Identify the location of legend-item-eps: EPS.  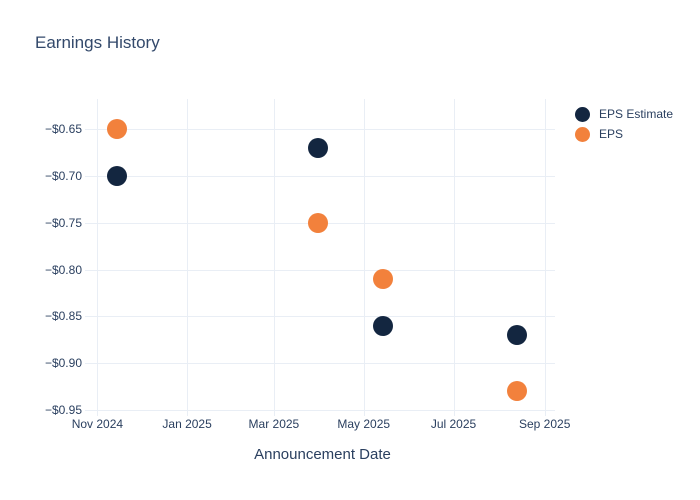
(624, 134).